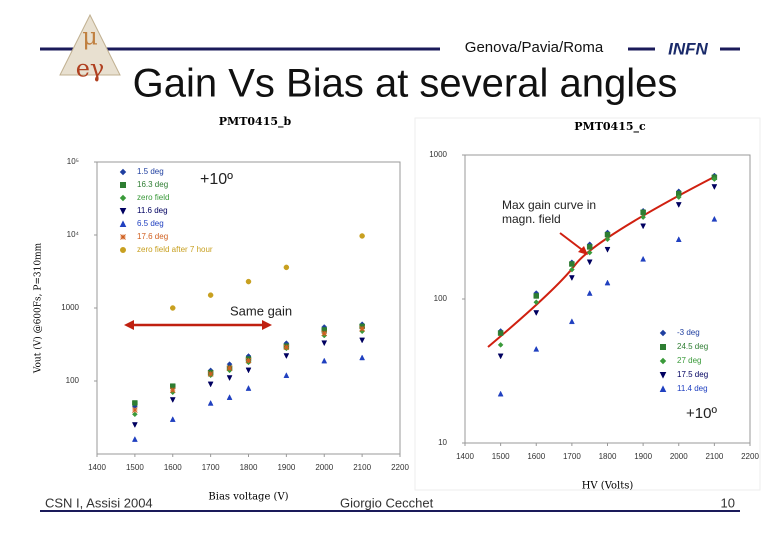  I want to click on footer-left: CSN I, Assisi 2004, so click(99, 502).